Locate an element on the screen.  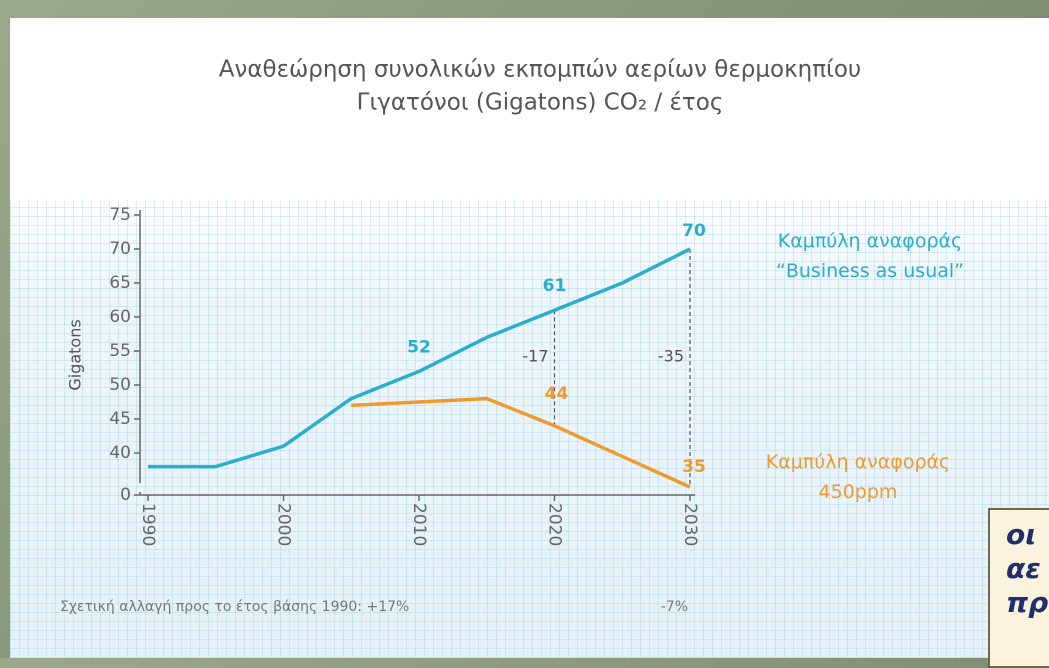
y-tick-label: 55 is located at coordinates (120, 351).